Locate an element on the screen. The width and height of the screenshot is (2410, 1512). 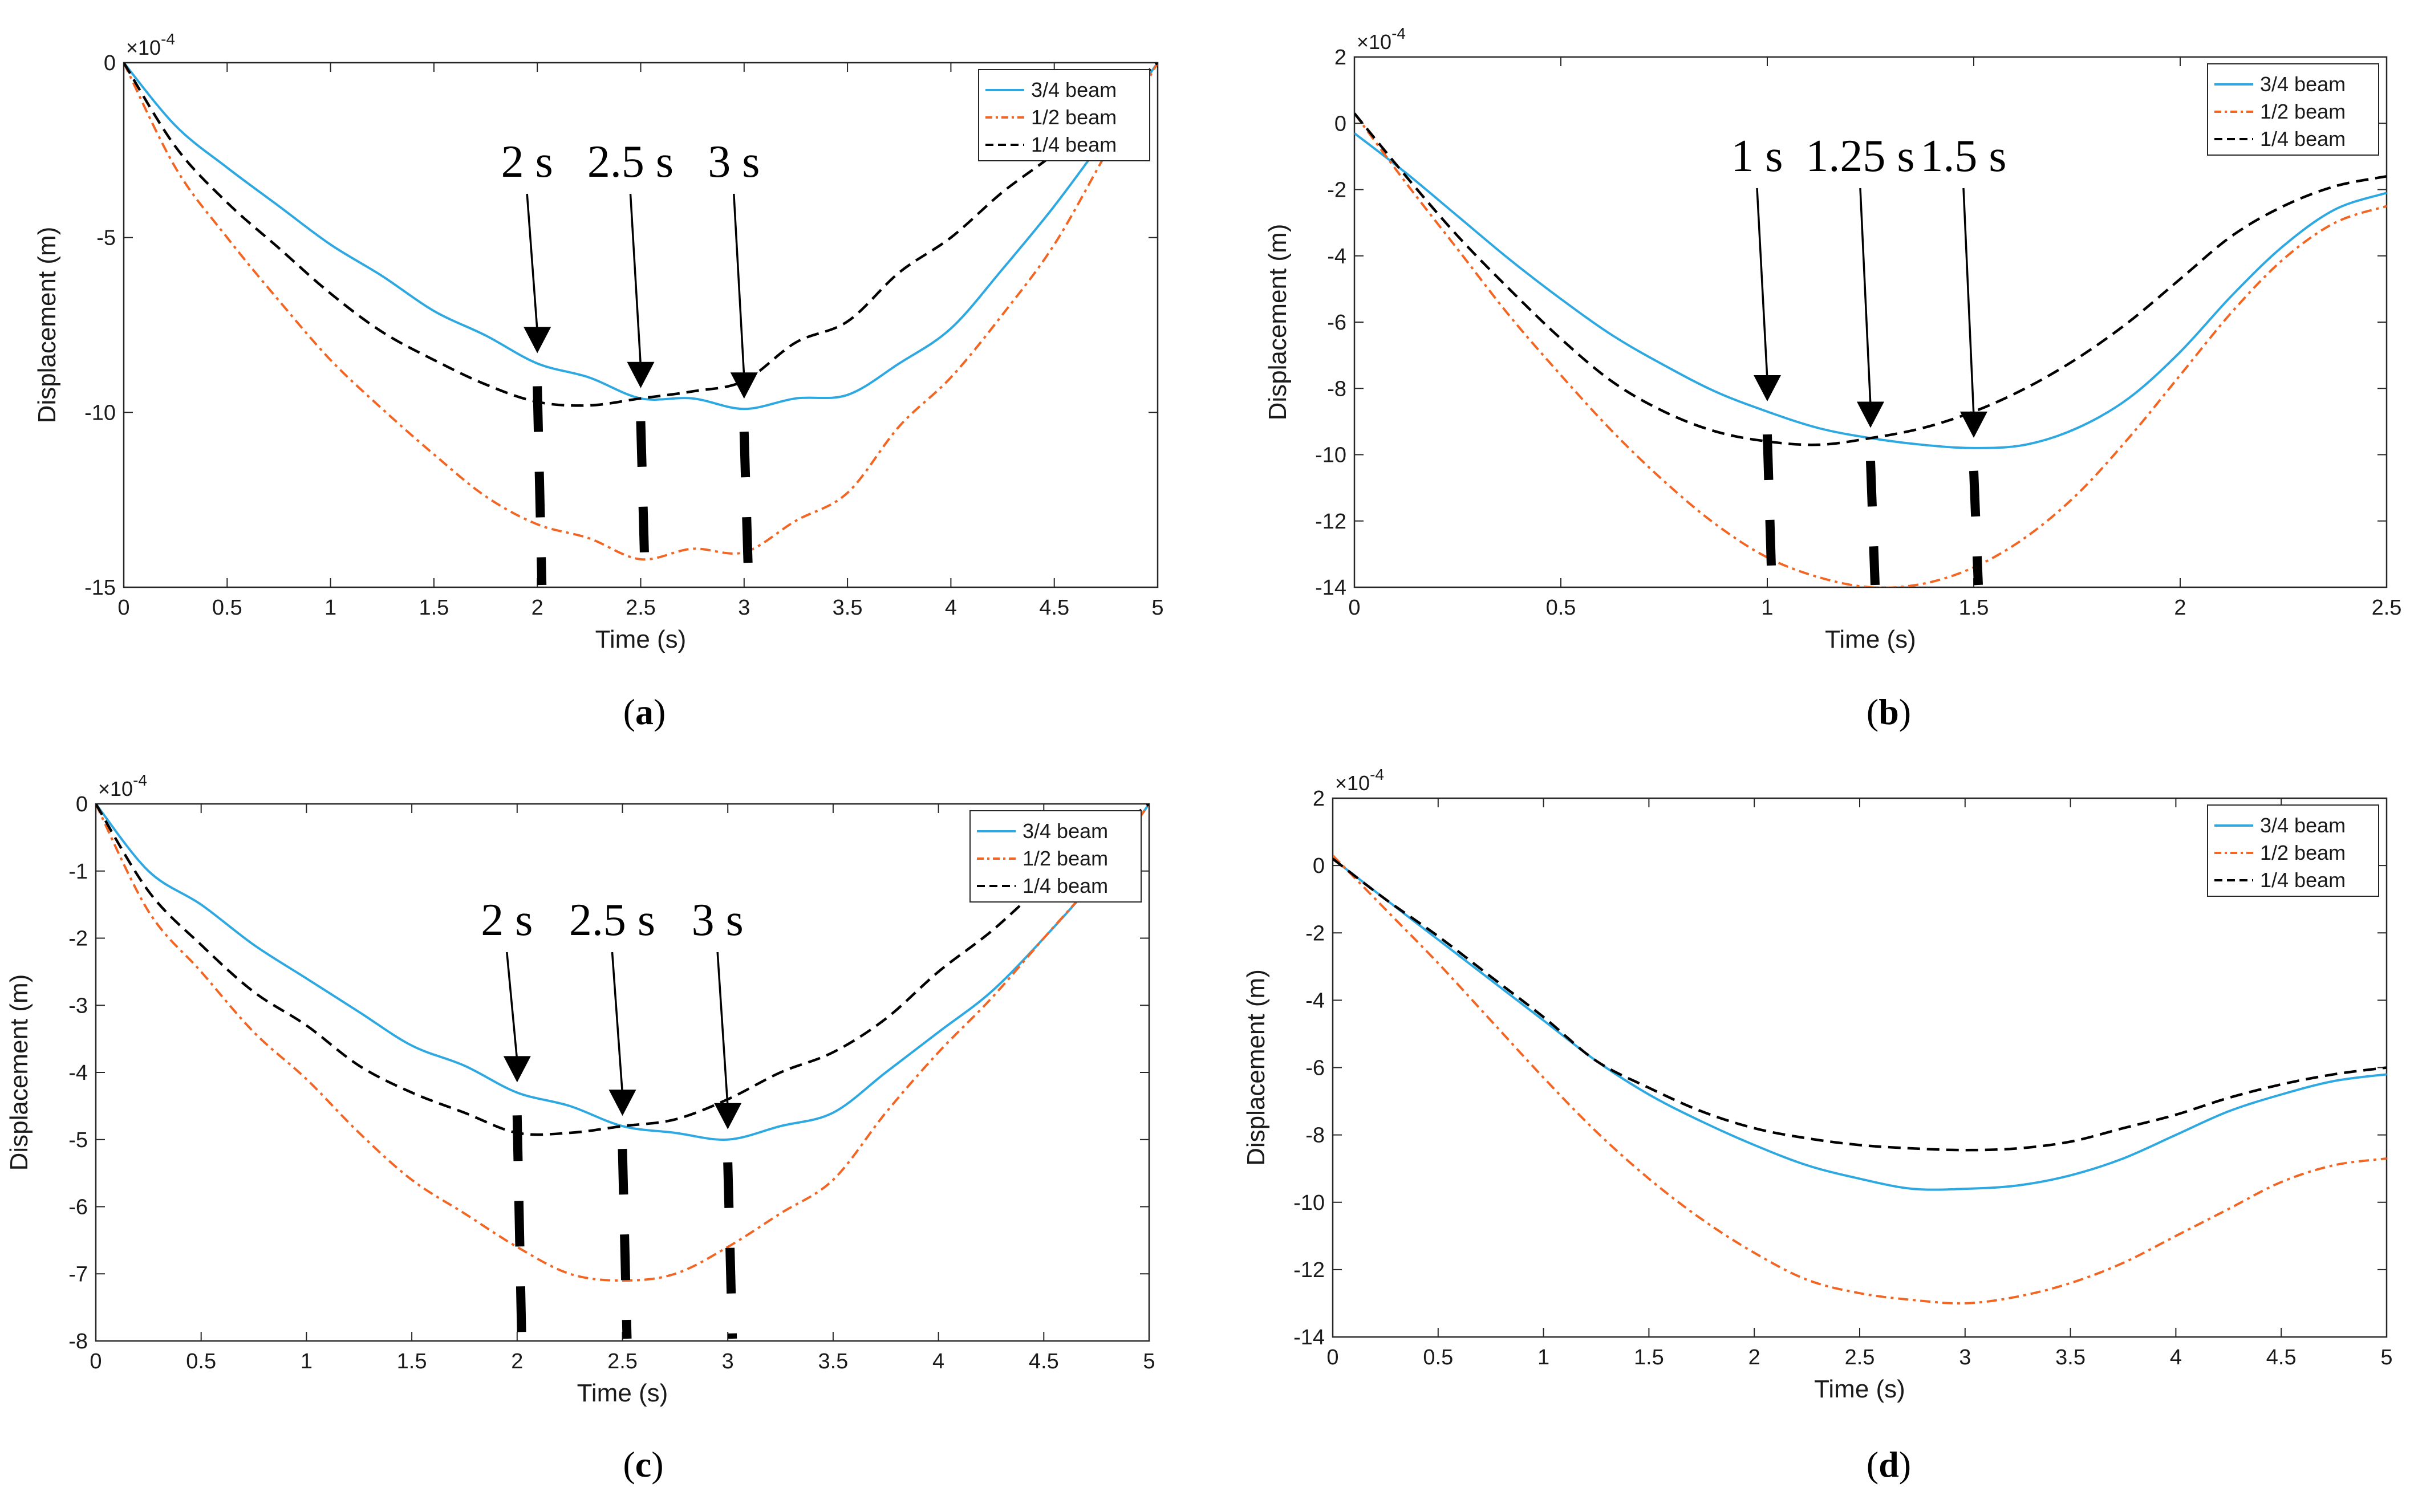
annotation-label: 1.25 s is located at coordinates (1860, 156).